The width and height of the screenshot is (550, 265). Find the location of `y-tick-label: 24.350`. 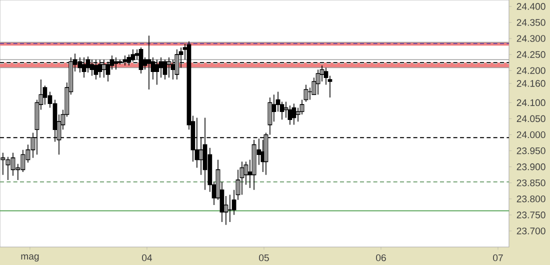

y-tick-label: 24.350 is located at coordinates (531, 22).